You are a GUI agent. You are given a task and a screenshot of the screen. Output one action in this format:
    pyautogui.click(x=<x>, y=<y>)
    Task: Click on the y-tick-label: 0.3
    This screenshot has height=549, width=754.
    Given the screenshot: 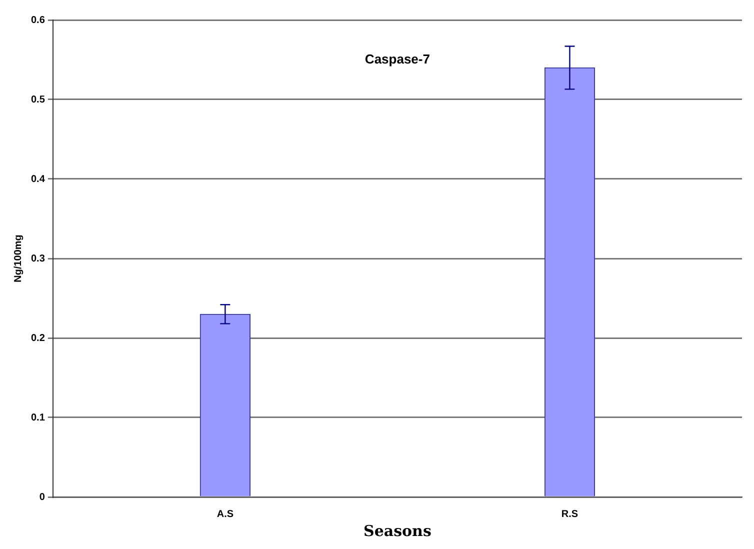 What is the action you would take?
    pyautogui.click(x=38, y=258)
    